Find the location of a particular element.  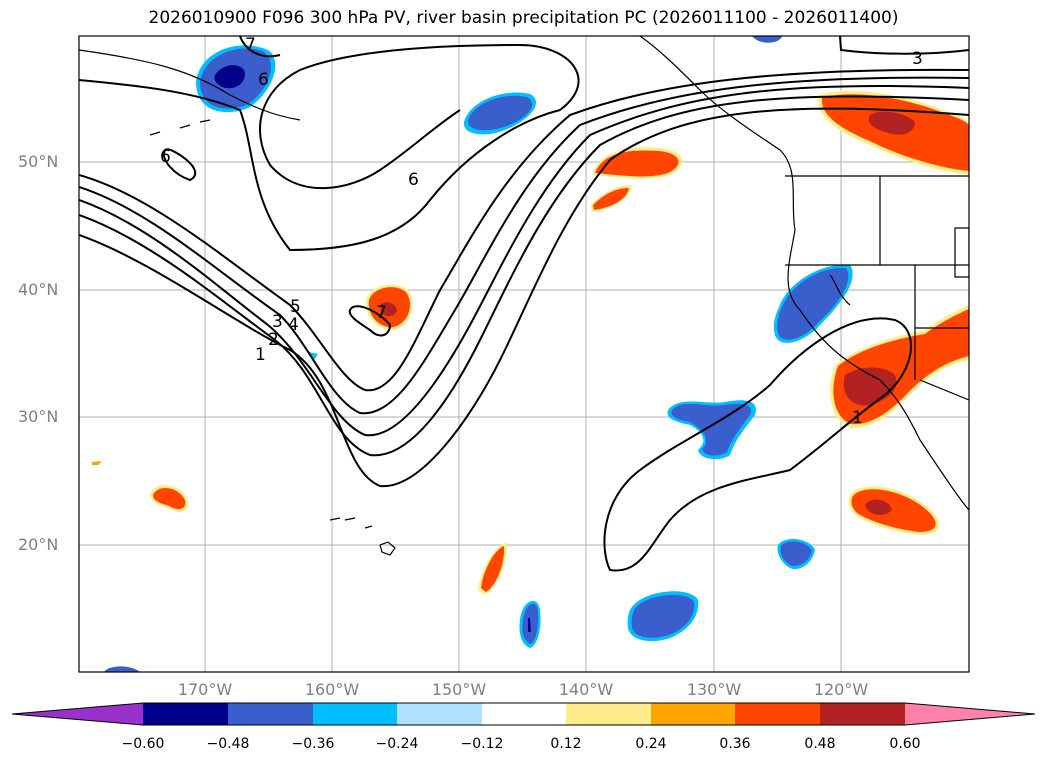

contour-6-trough is located at coordinates (329, 147).